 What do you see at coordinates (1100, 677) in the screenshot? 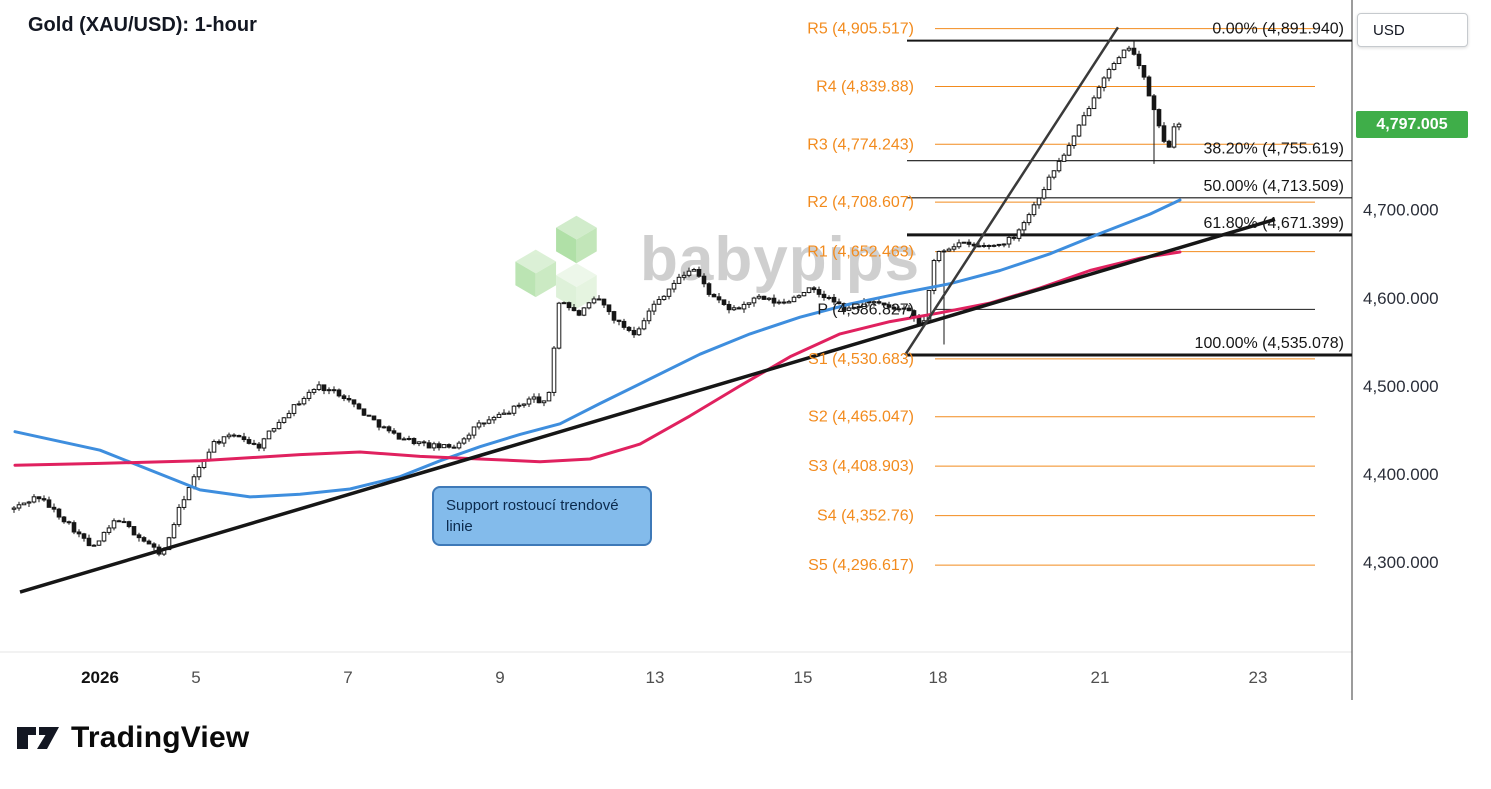
I see `svg-text: 21` at bounding box center [1100, 677].